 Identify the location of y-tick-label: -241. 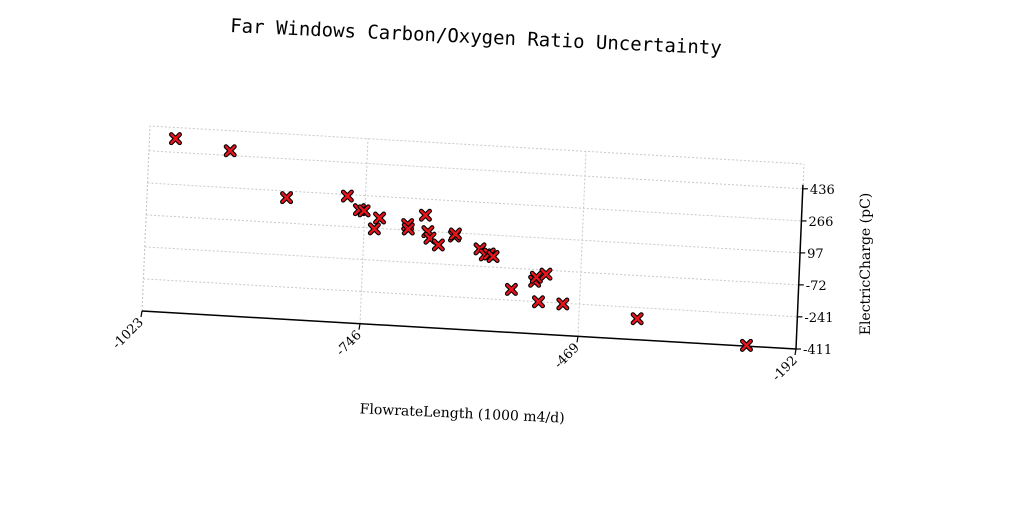
(818, 318).